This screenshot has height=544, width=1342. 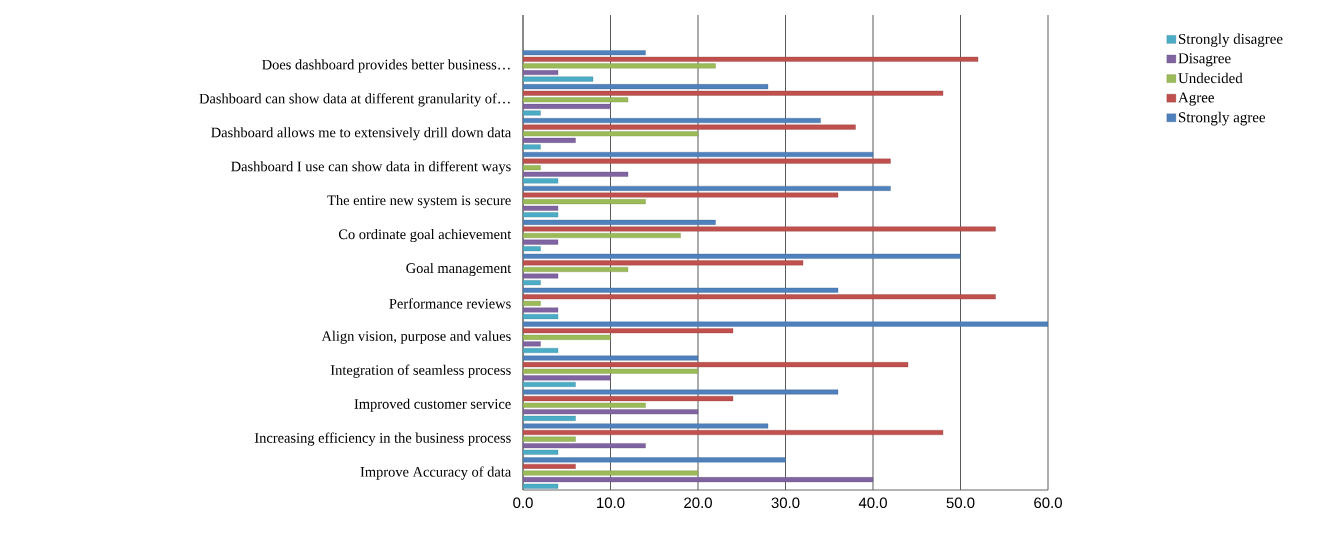 What do you see at coordinates (416, 337) in the screenshot?
I see `y-tick-label: Align vision, purpose and values` at bounding box center [416, 337].